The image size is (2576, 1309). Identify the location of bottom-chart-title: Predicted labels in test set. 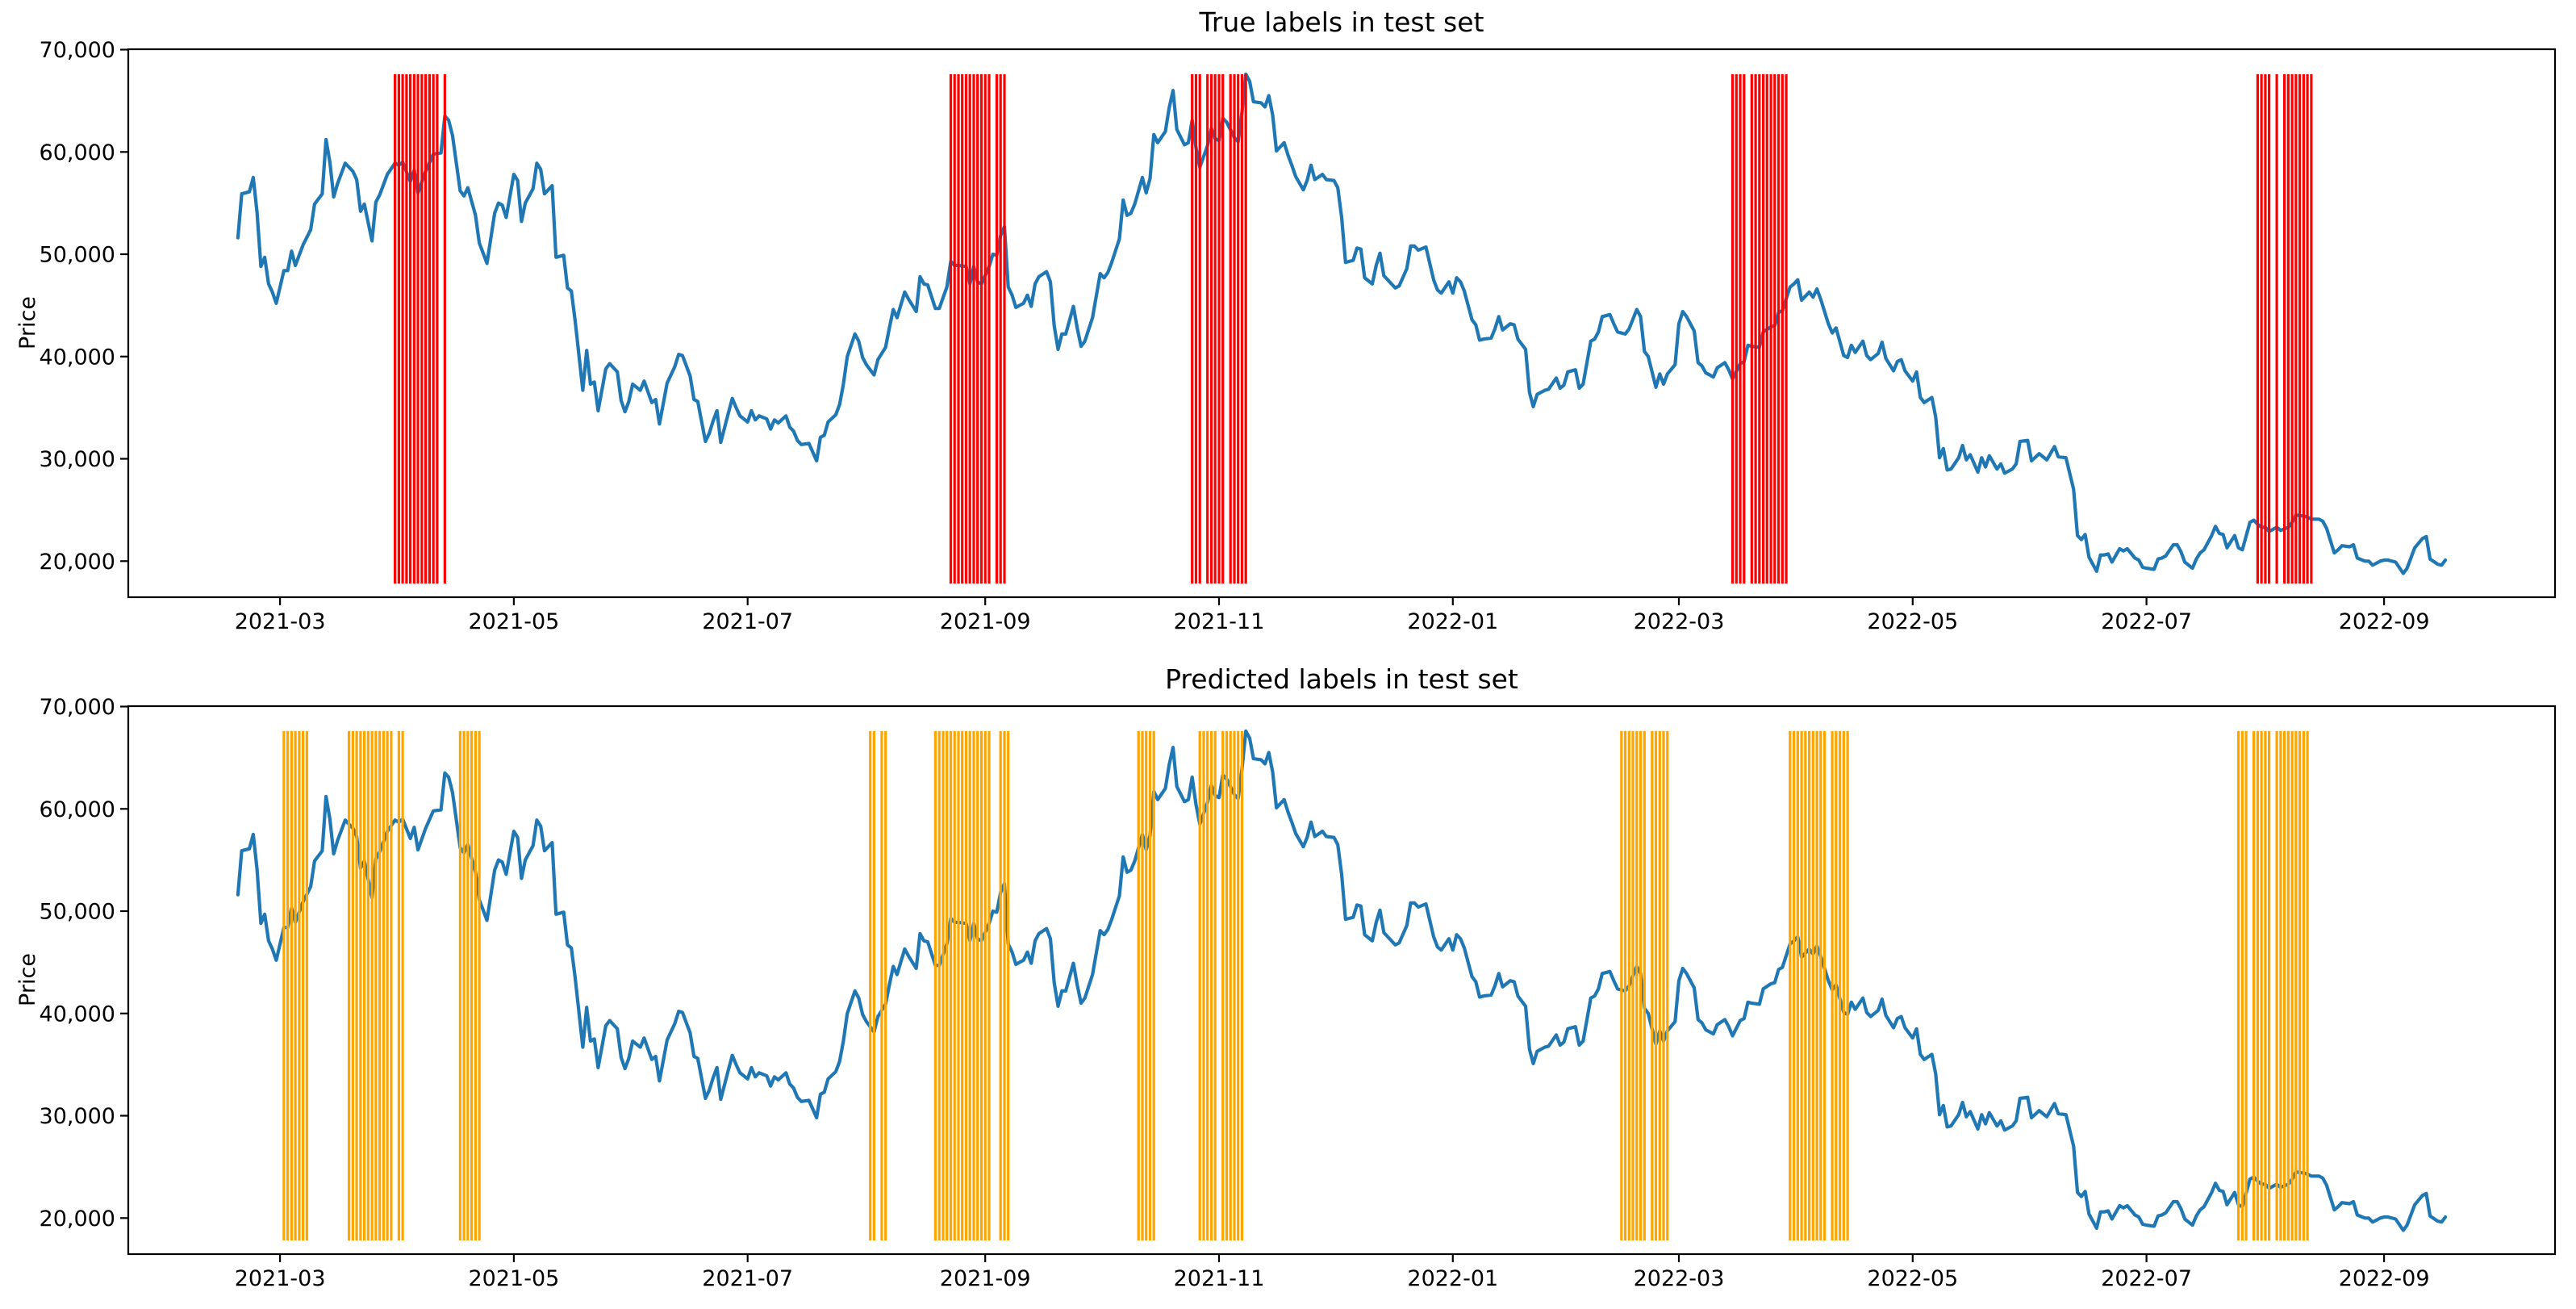
(1341, 679).